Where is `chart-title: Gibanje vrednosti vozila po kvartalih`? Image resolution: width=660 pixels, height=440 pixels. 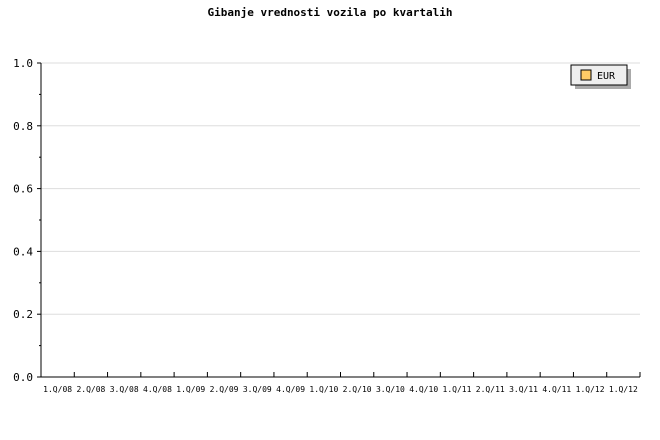
chart-title: Gibanje vrednosti vozila po kvartalih is located at coordinates (329, 12).